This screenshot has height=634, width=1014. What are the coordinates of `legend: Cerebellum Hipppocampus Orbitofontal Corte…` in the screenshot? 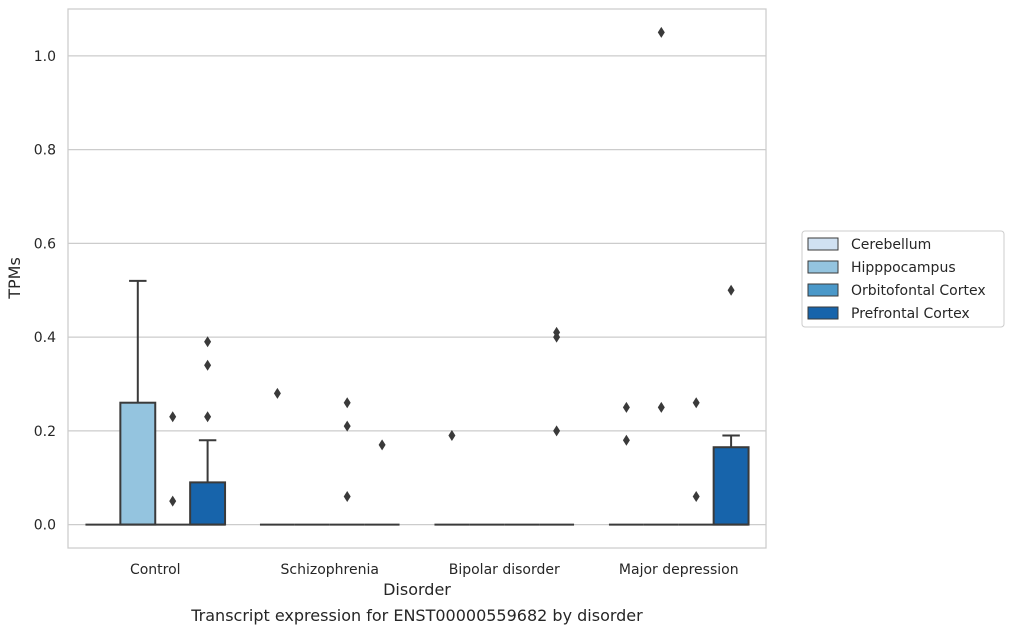 It's located at (903, 279).